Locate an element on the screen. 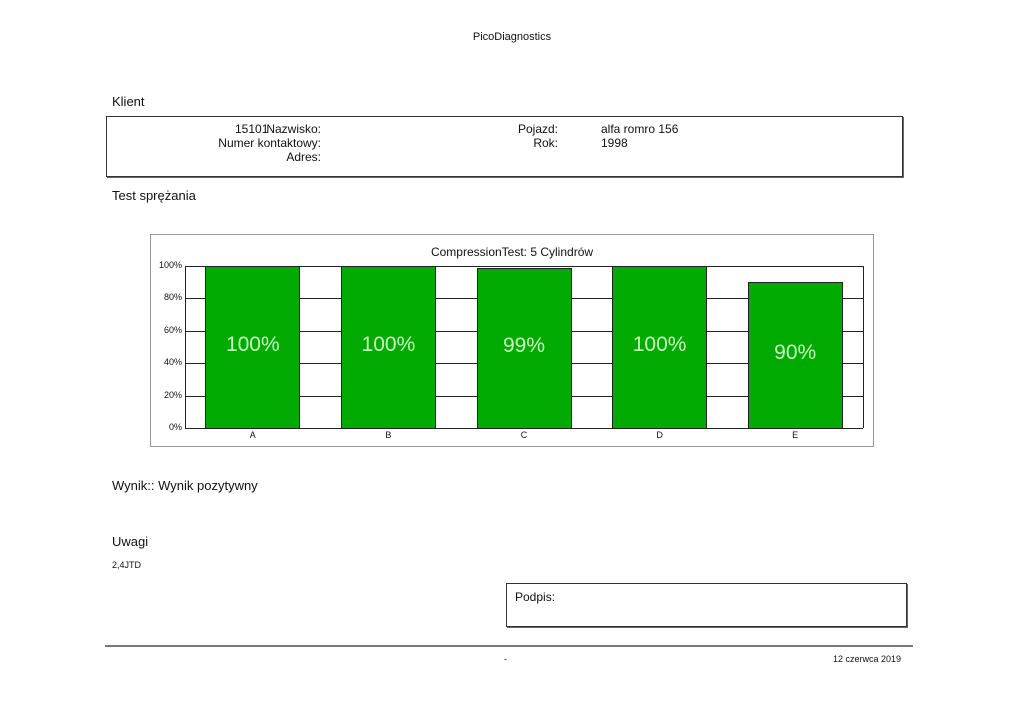 This screenshot has height=724, width=1024. signature-label: Podpis: is located at coordinates (535, 597).